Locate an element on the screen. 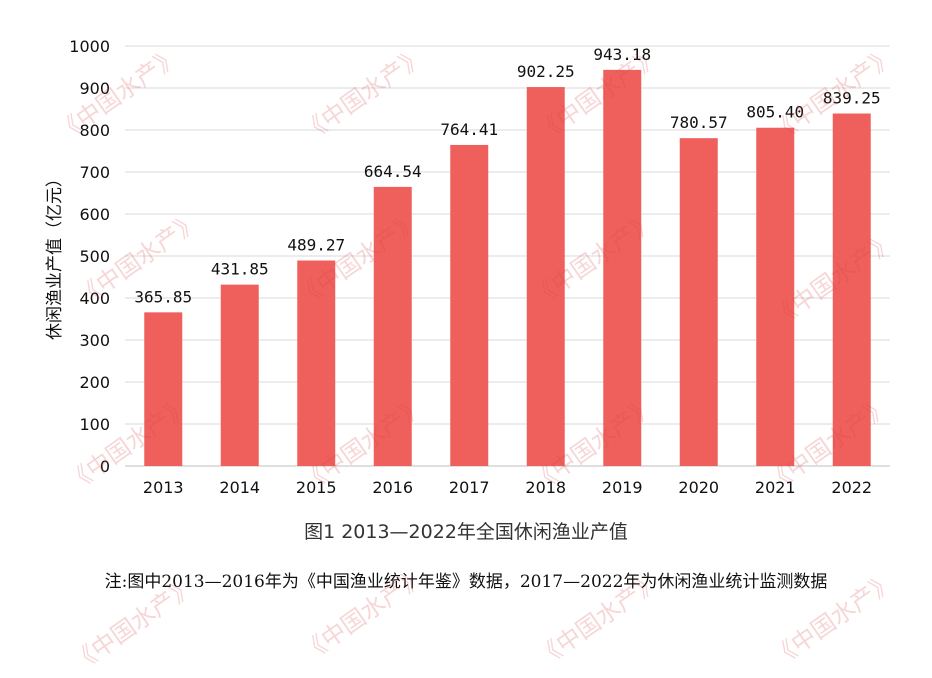 The image size is (932, 678). data-label-2021: 805.40 is located at coordinates (775, 112).